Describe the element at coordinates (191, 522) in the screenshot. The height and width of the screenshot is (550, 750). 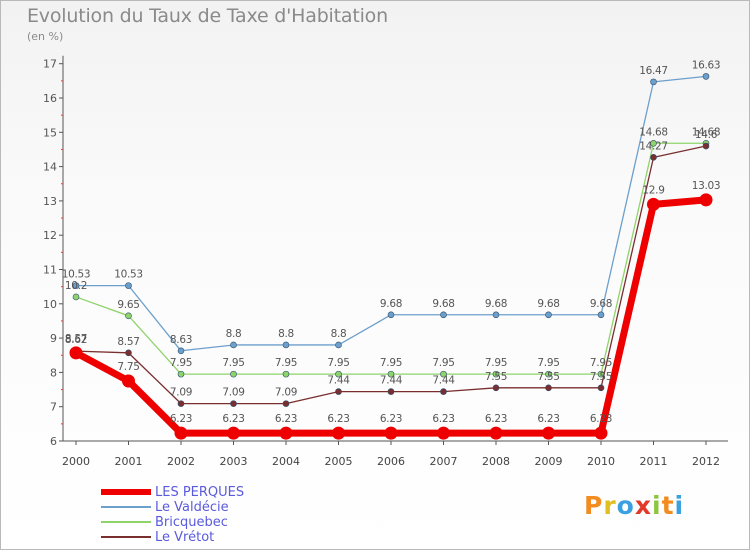
I see `legend-label: Bricquebec` at that location.